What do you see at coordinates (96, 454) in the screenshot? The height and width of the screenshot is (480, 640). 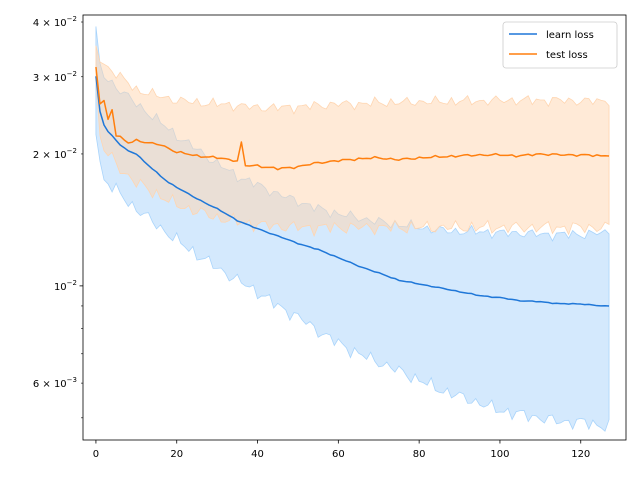 I see `x-tick-label: 0` at bounding box center [96, 454].